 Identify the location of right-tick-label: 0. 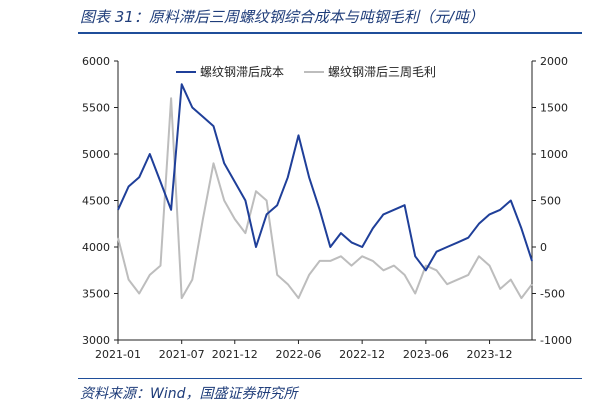
(543, 247).